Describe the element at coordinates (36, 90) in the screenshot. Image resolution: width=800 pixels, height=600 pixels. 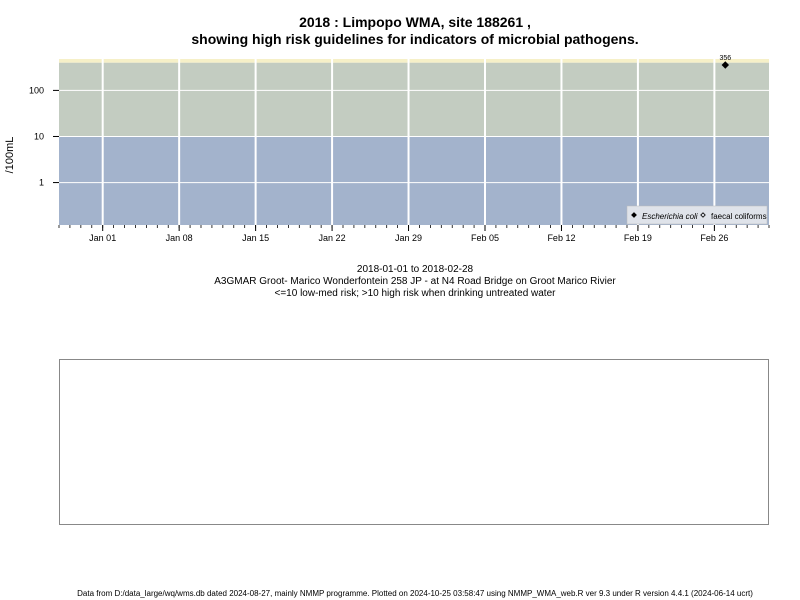
I see `y-tick-label-2: 100` at that location.